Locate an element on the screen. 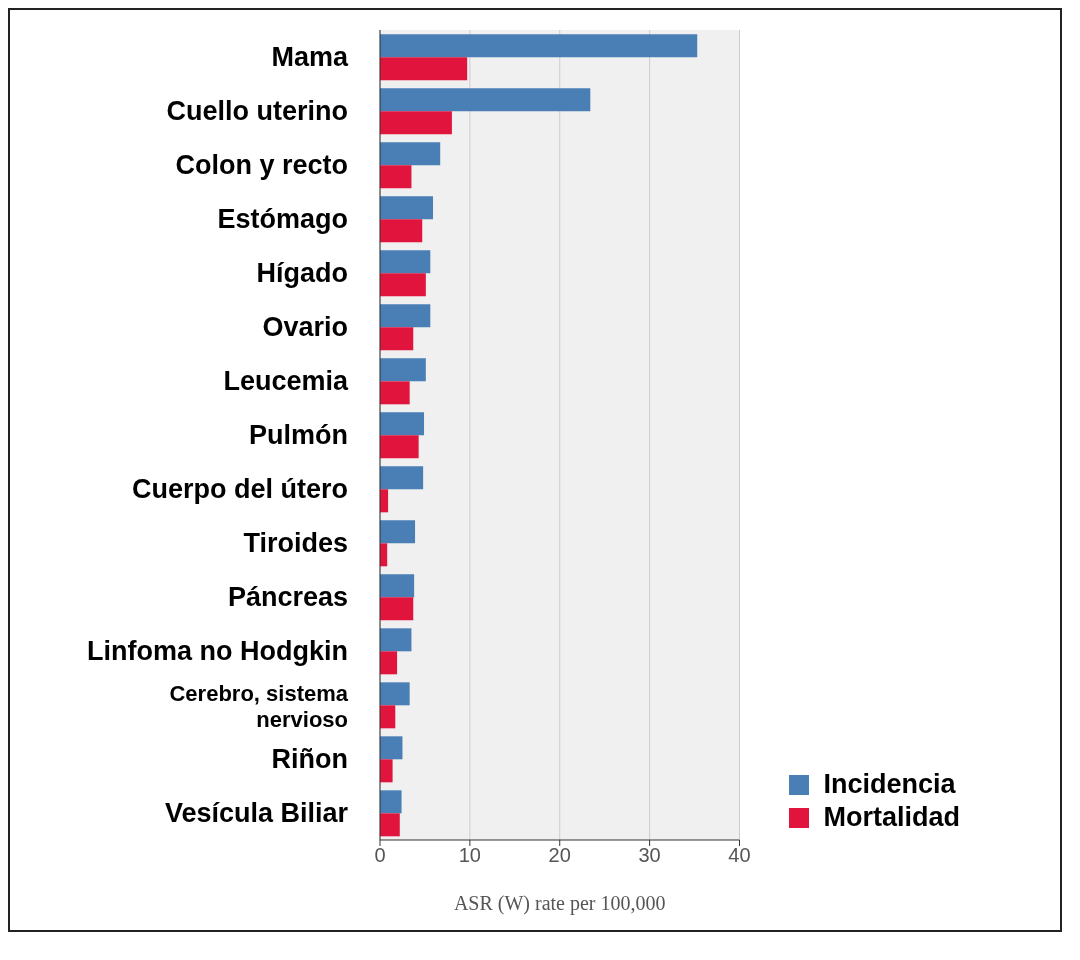  y-tick-label: Tiroides is located at coordinates (295, 543).